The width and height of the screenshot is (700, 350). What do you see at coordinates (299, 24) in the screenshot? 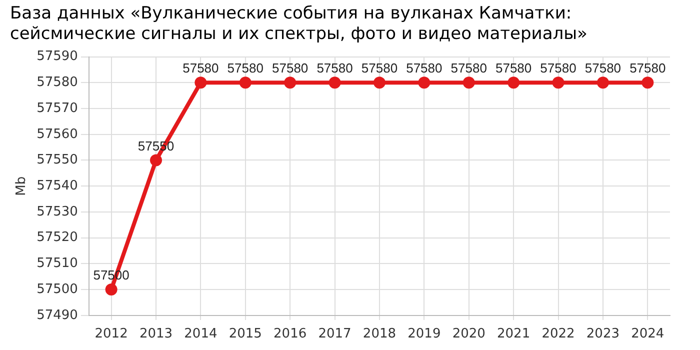
I see `chart-title: База данных «Вулканические события на вулканах Камчатки: сейсмические сигналы и их спектры, фото и видео материалы»` at bounding box center [299, 24].